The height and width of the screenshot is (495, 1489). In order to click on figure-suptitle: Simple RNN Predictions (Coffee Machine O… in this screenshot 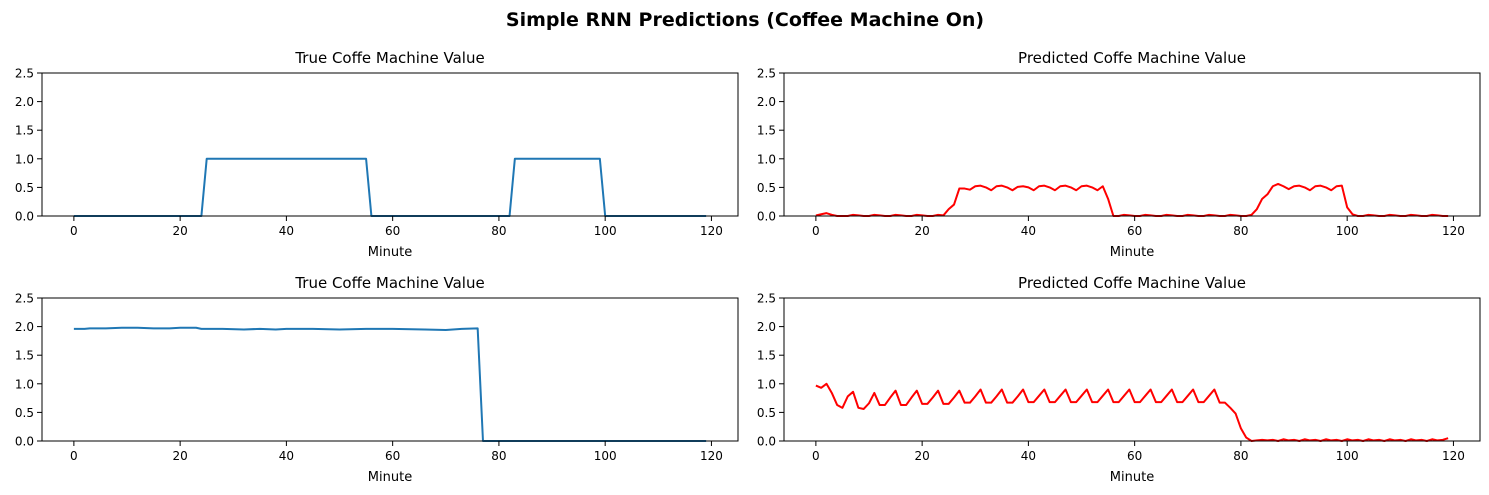, I will do `click(745, 20)`.